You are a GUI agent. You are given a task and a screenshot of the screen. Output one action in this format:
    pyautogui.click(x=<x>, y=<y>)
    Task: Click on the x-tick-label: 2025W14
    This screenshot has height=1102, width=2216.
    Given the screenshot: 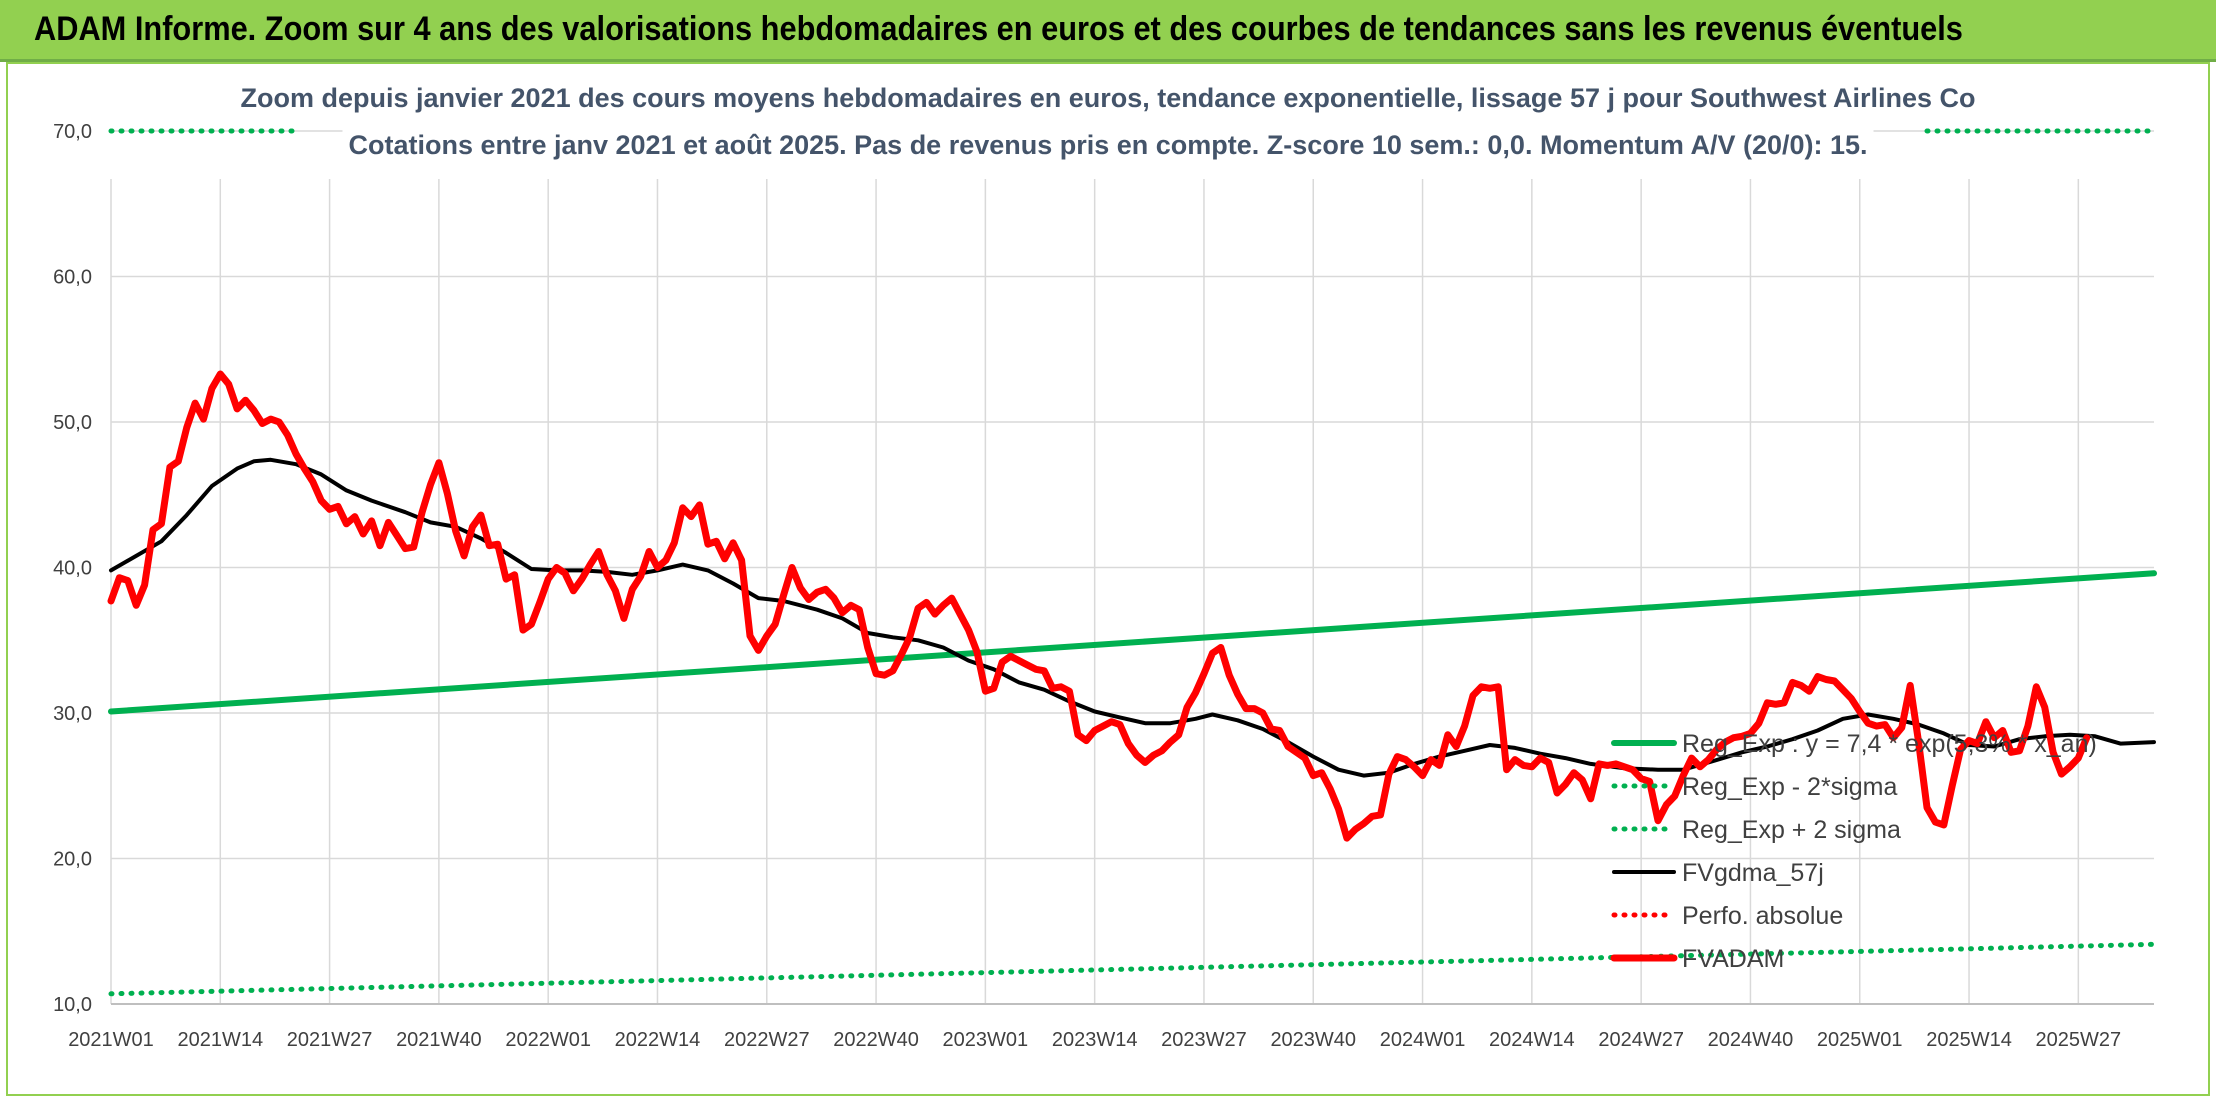 What is the action you would take?
    pyautogui.click(x=1969, y=1040)
    